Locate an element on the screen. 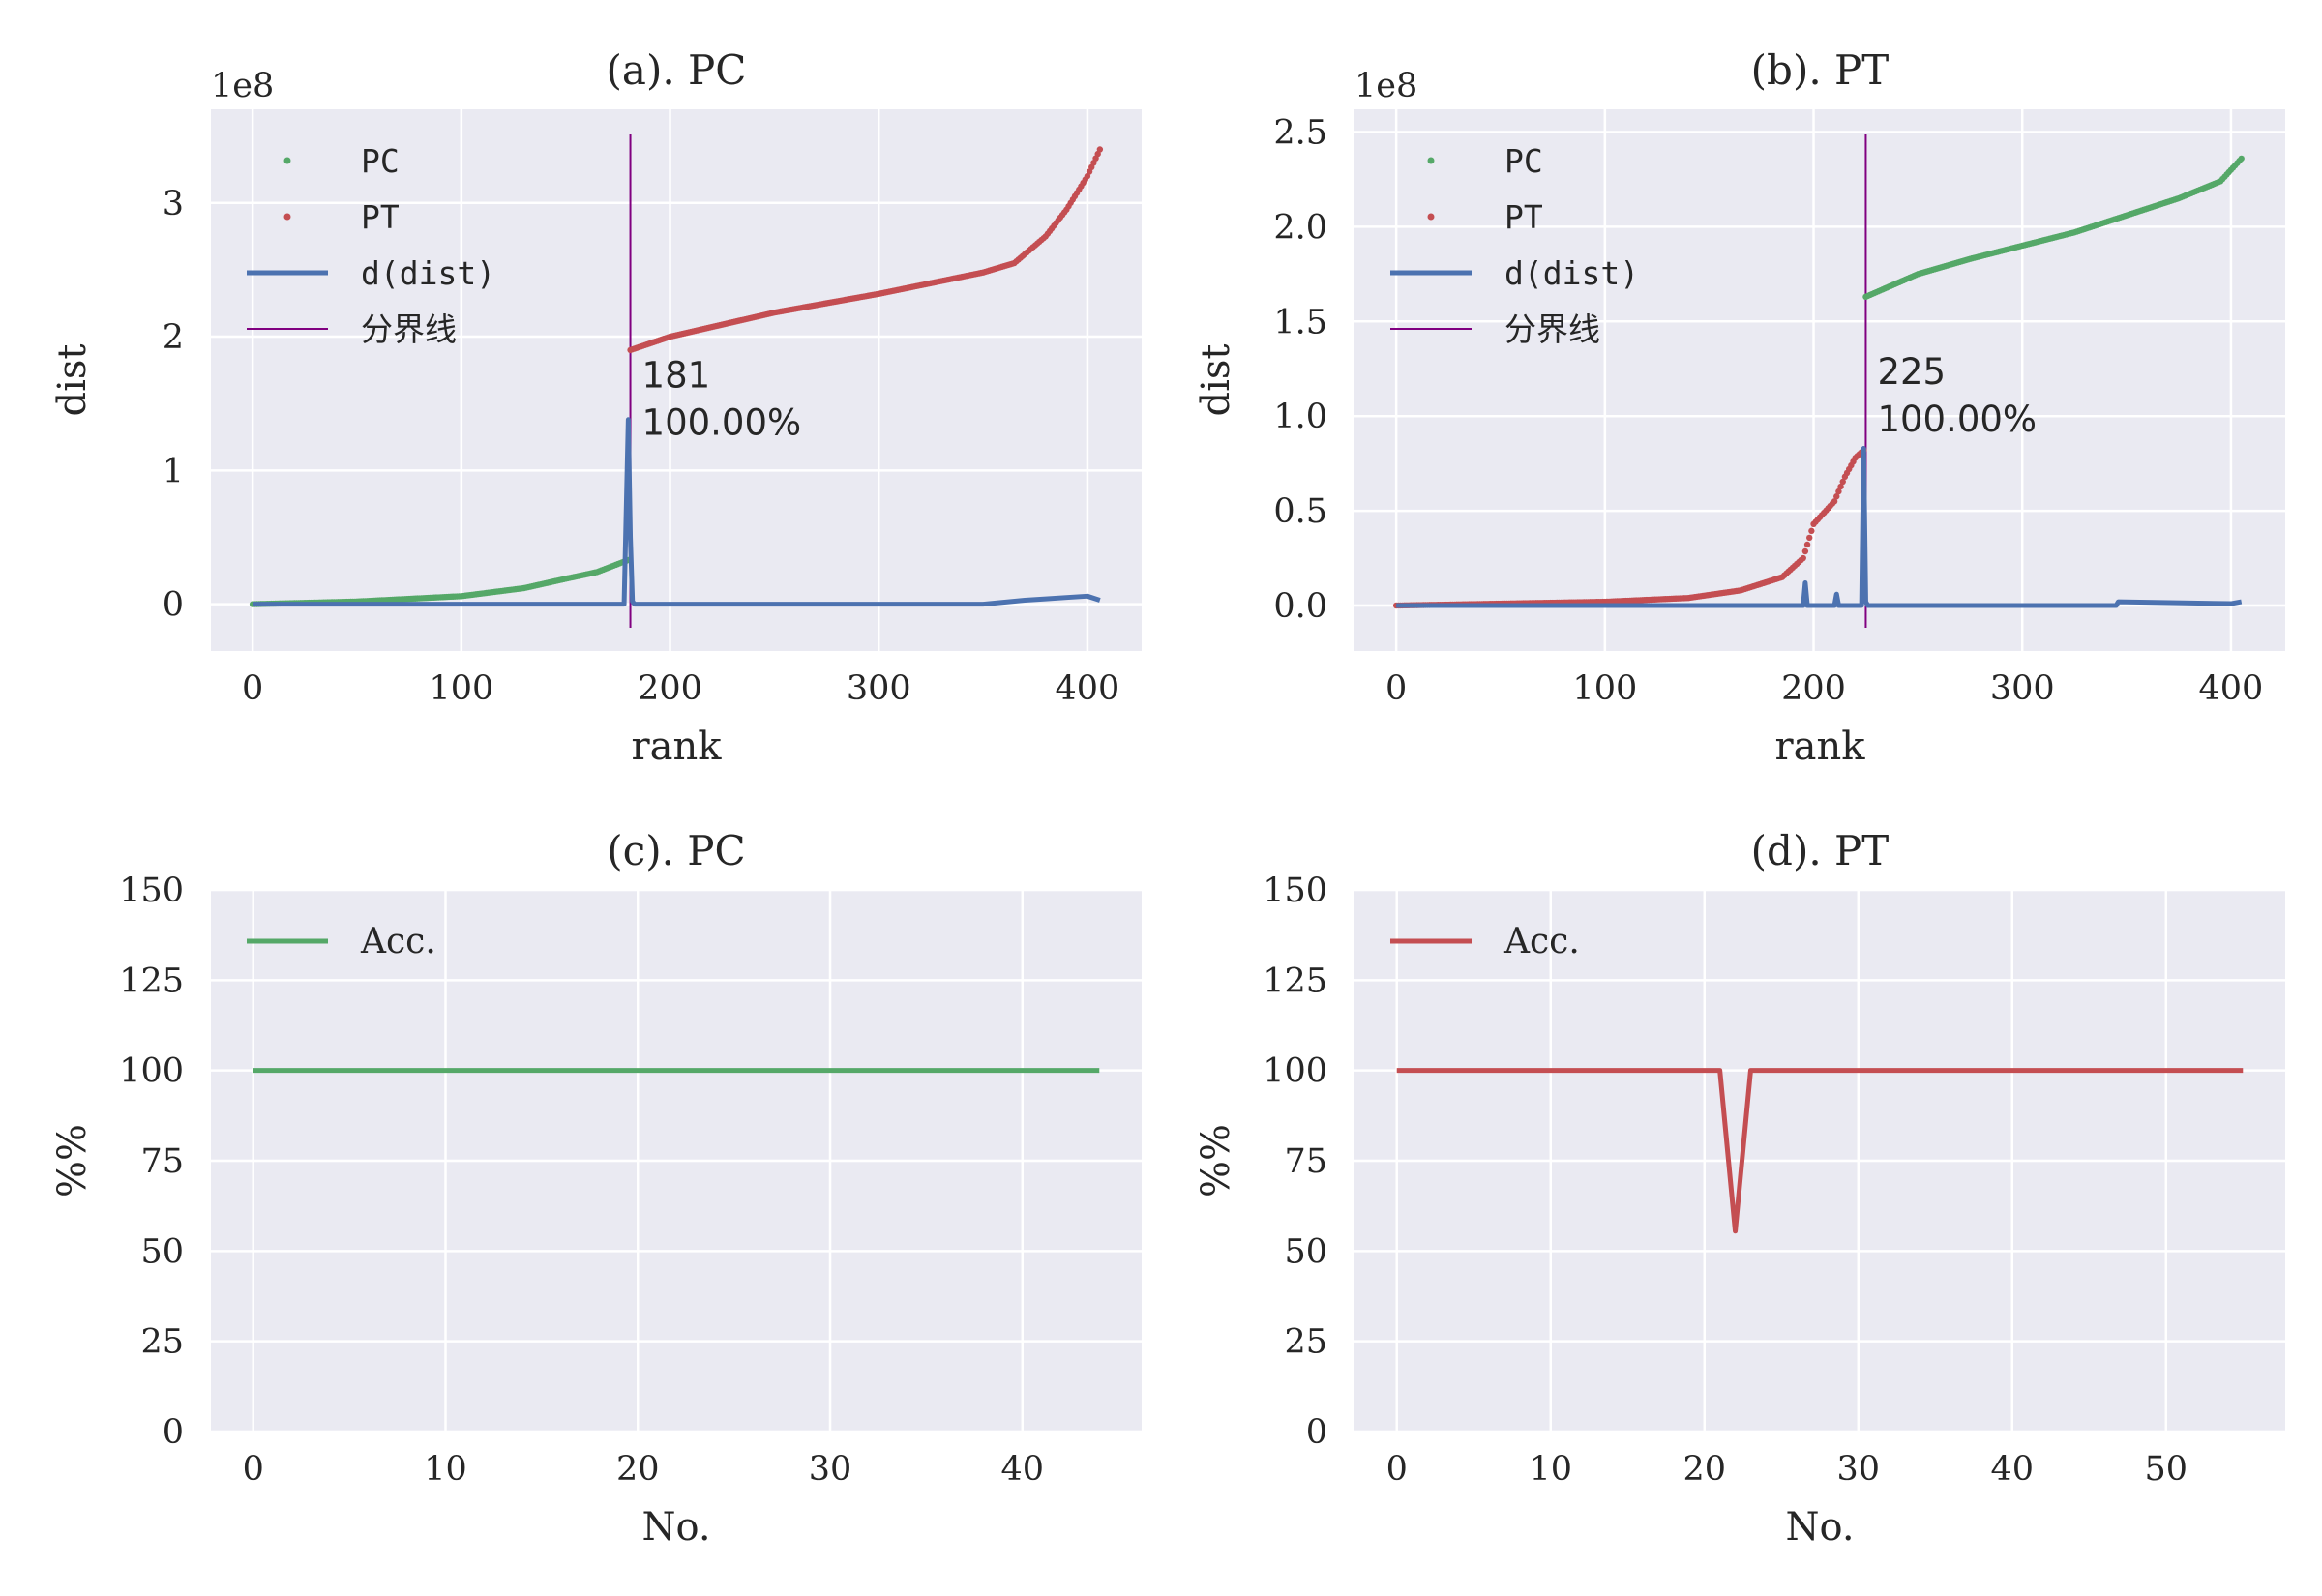 This screenshot has width=2322, height=1596. y-tick-label: 2.0 is located at coordinates (1300, 227).